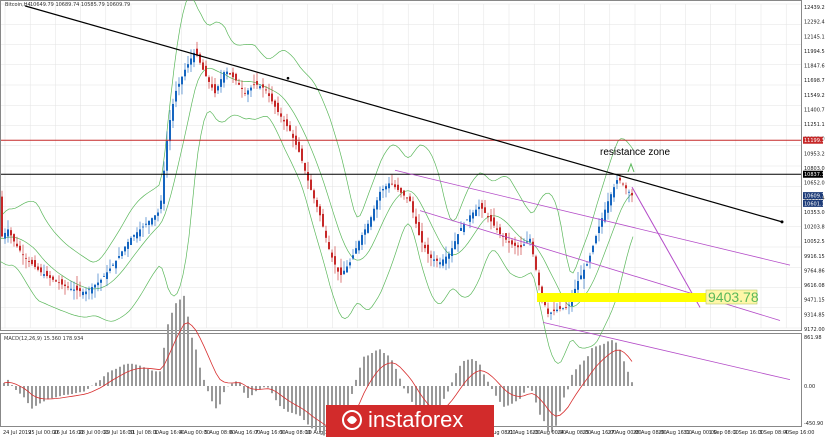 Image resolution: width=825 pixels, height=437 pixels. I want to click on price-axis-tick: 10652.07, so click(814, 184).